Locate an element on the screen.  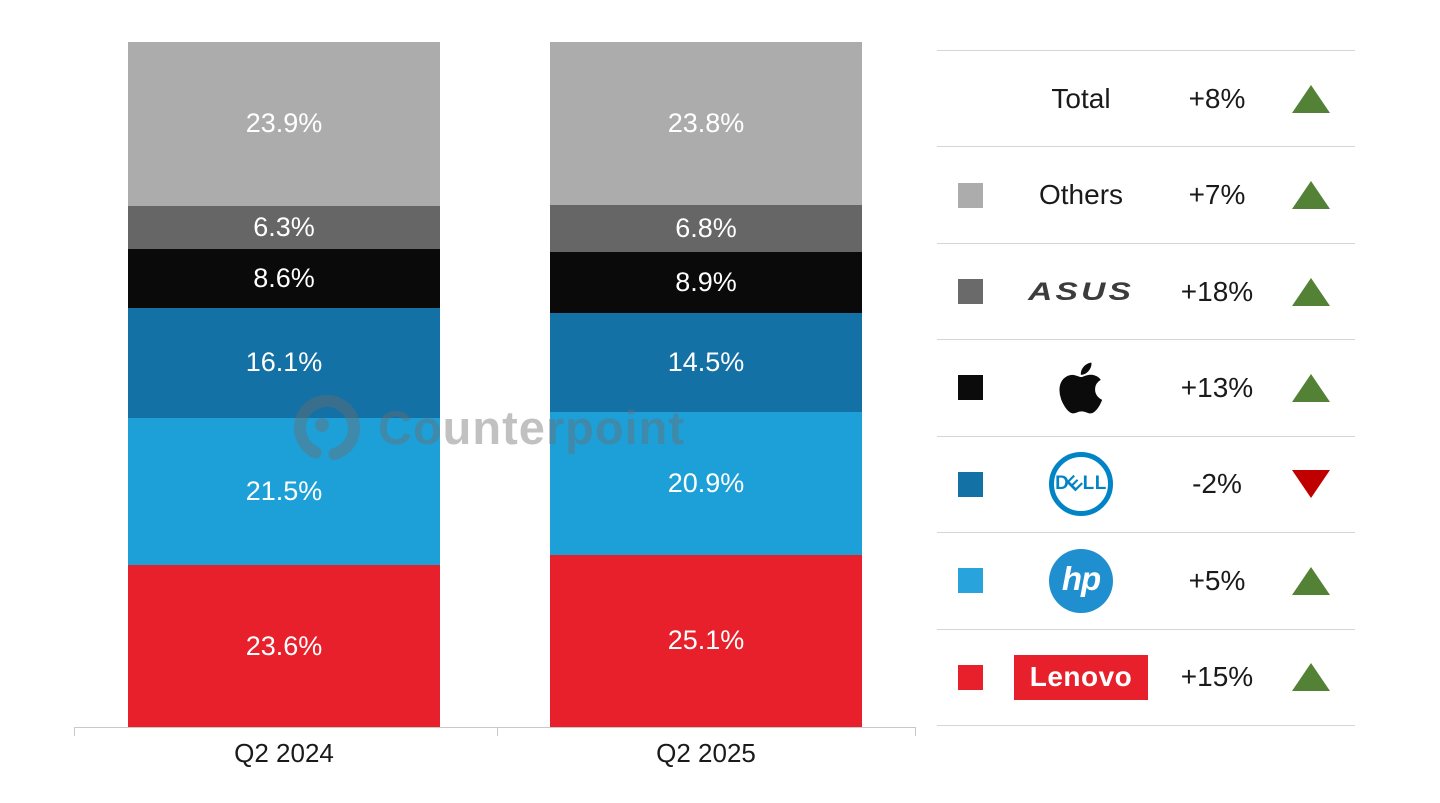
segment-value-label: 23.9% is located at coordinates (284, 123).